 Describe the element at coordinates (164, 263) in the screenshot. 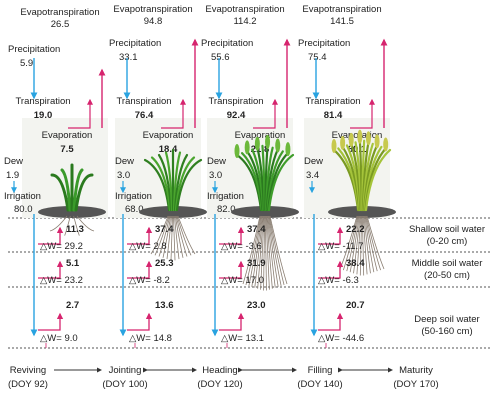

I see `flux-value-1: 25.3` at that location.